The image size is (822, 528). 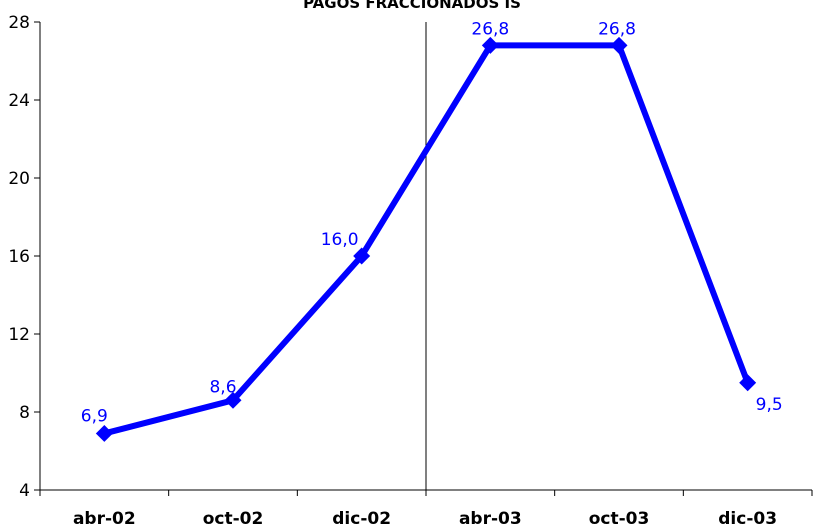 What do you see at coordinates (361, 518) in the screenshot?
I see `x-tick-label: dic-02` at bounding box center [361, 518].